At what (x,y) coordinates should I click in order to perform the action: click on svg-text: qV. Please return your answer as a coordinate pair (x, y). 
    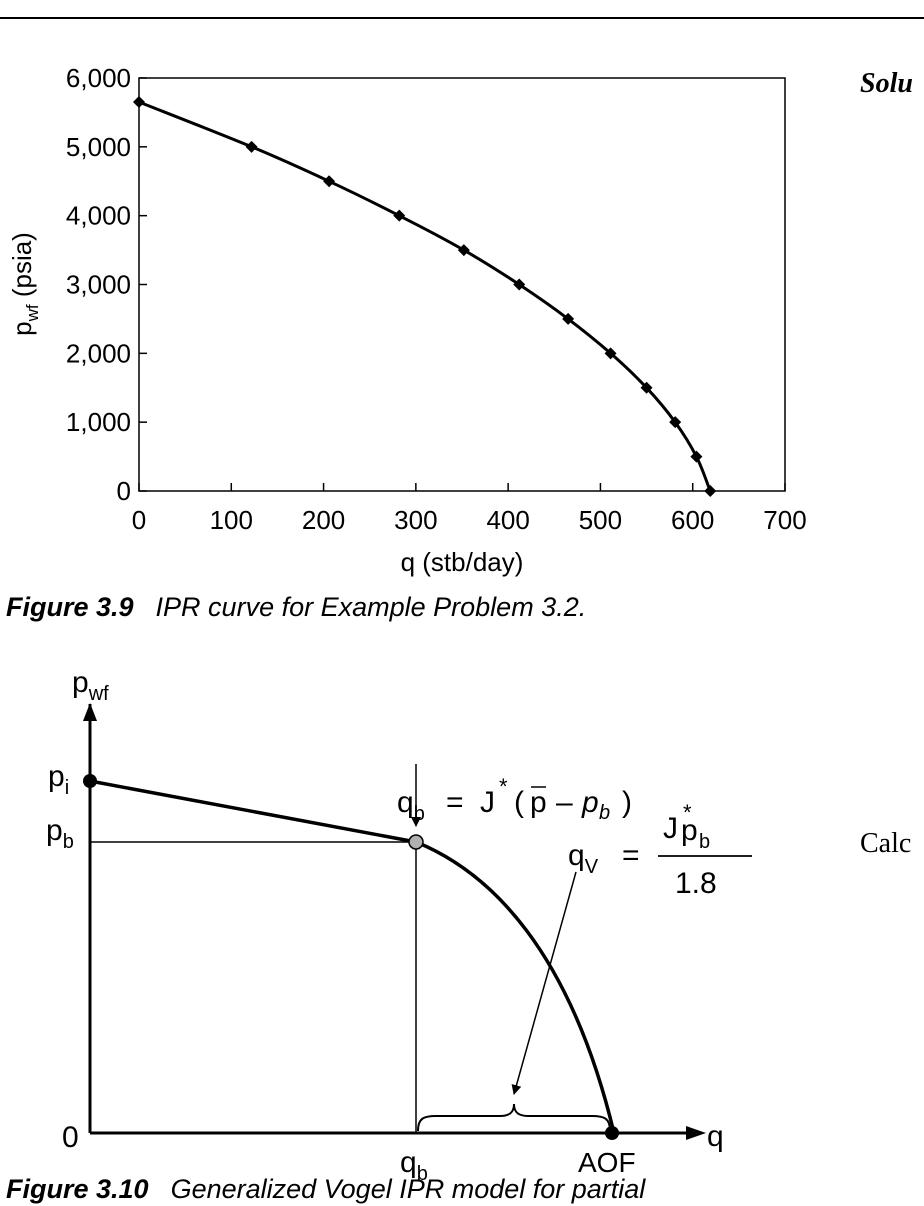
    Looking at the image, I should click on (583, 858).